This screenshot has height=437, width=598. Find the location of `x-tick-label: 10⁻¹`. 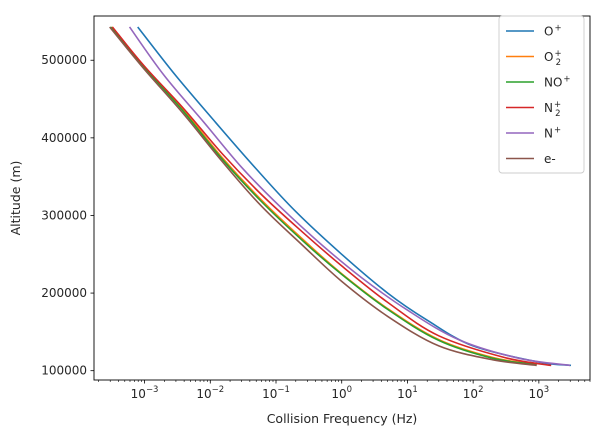

x-tick-label: 10⁻¹ is located at coordinates (276, 393).